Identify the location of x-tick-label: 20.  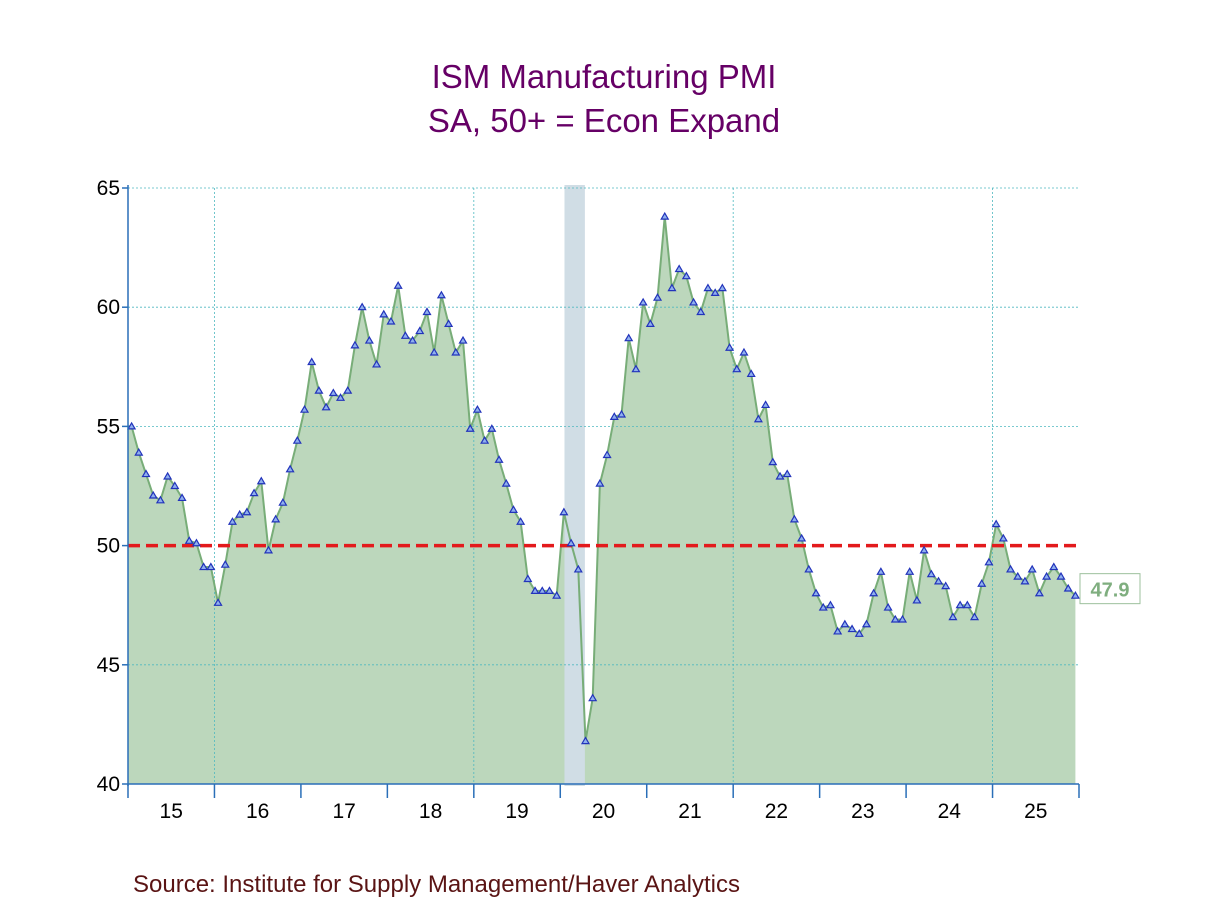
(603, 811).